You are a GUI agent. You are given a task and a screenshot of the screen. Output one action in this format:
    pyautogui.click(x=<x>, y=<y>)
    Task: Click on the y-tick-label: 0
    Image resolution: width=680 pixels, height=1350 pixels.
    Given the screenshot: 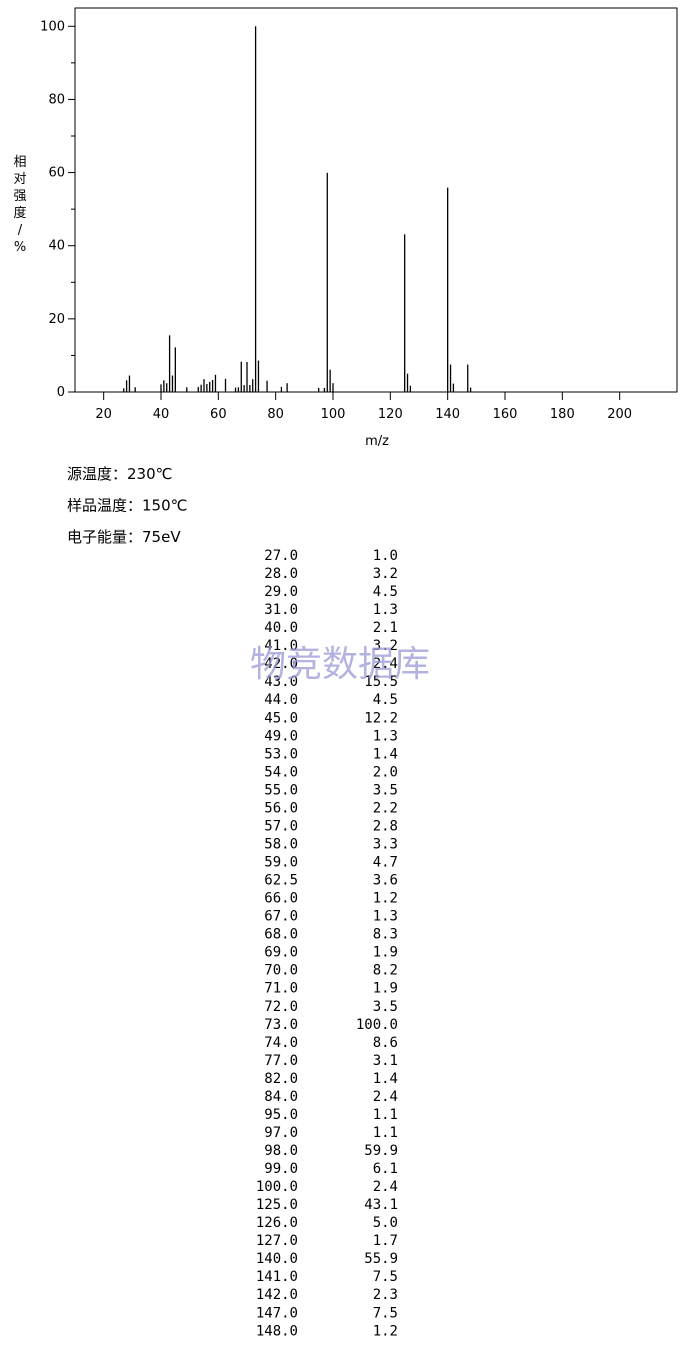 What is the action you would take?
    pyautogui.click(x=61, y=392)
    